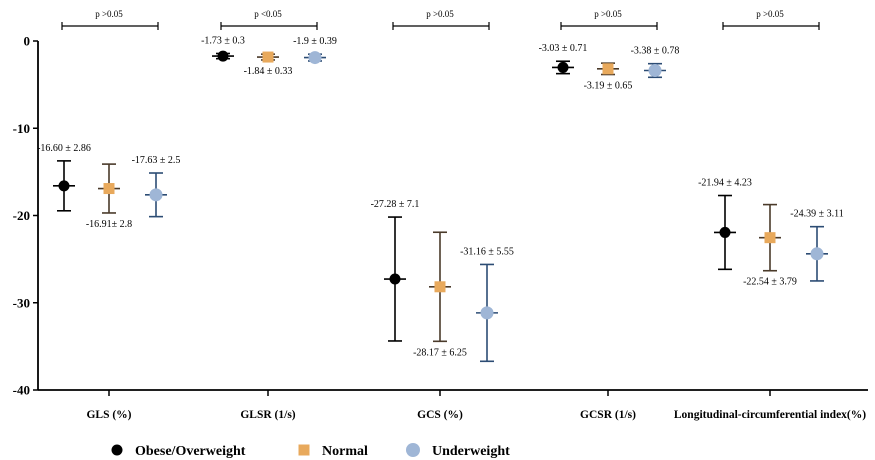 This screenshot has height=460, width=875. What do you see at coordinates (471, 451) in the screenshot?
I see `legend-label: Underweight` at bounding box center [471, 451].